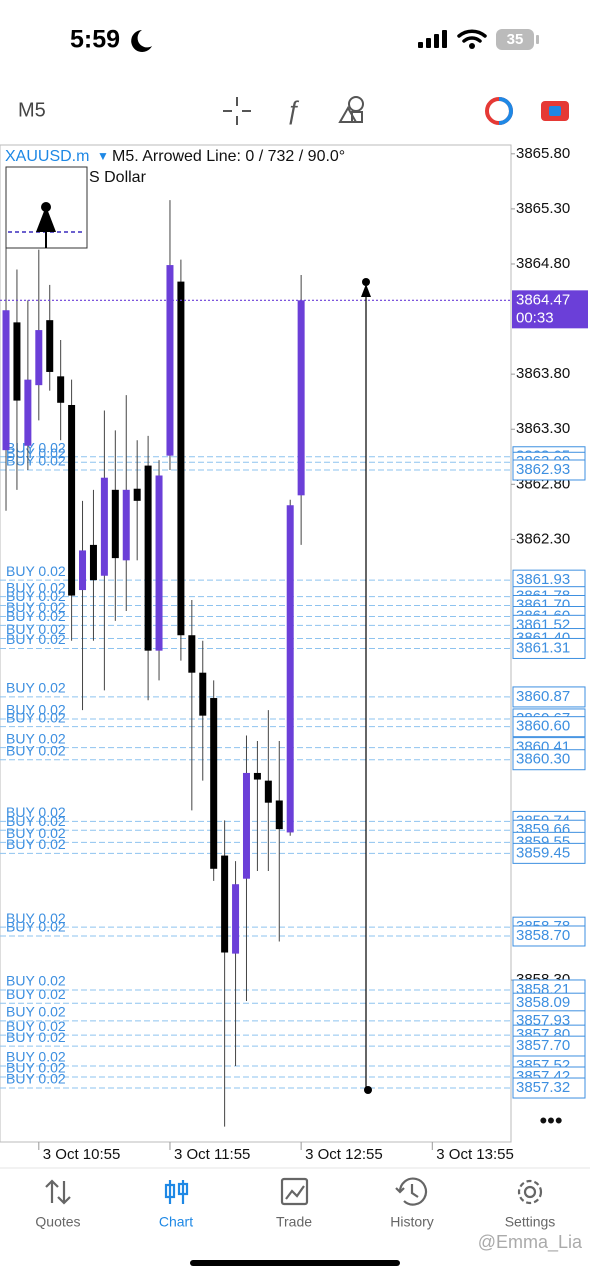  Describe the element at coordinates (555, 111) in the screenshot. I see `trade-button` at that location.